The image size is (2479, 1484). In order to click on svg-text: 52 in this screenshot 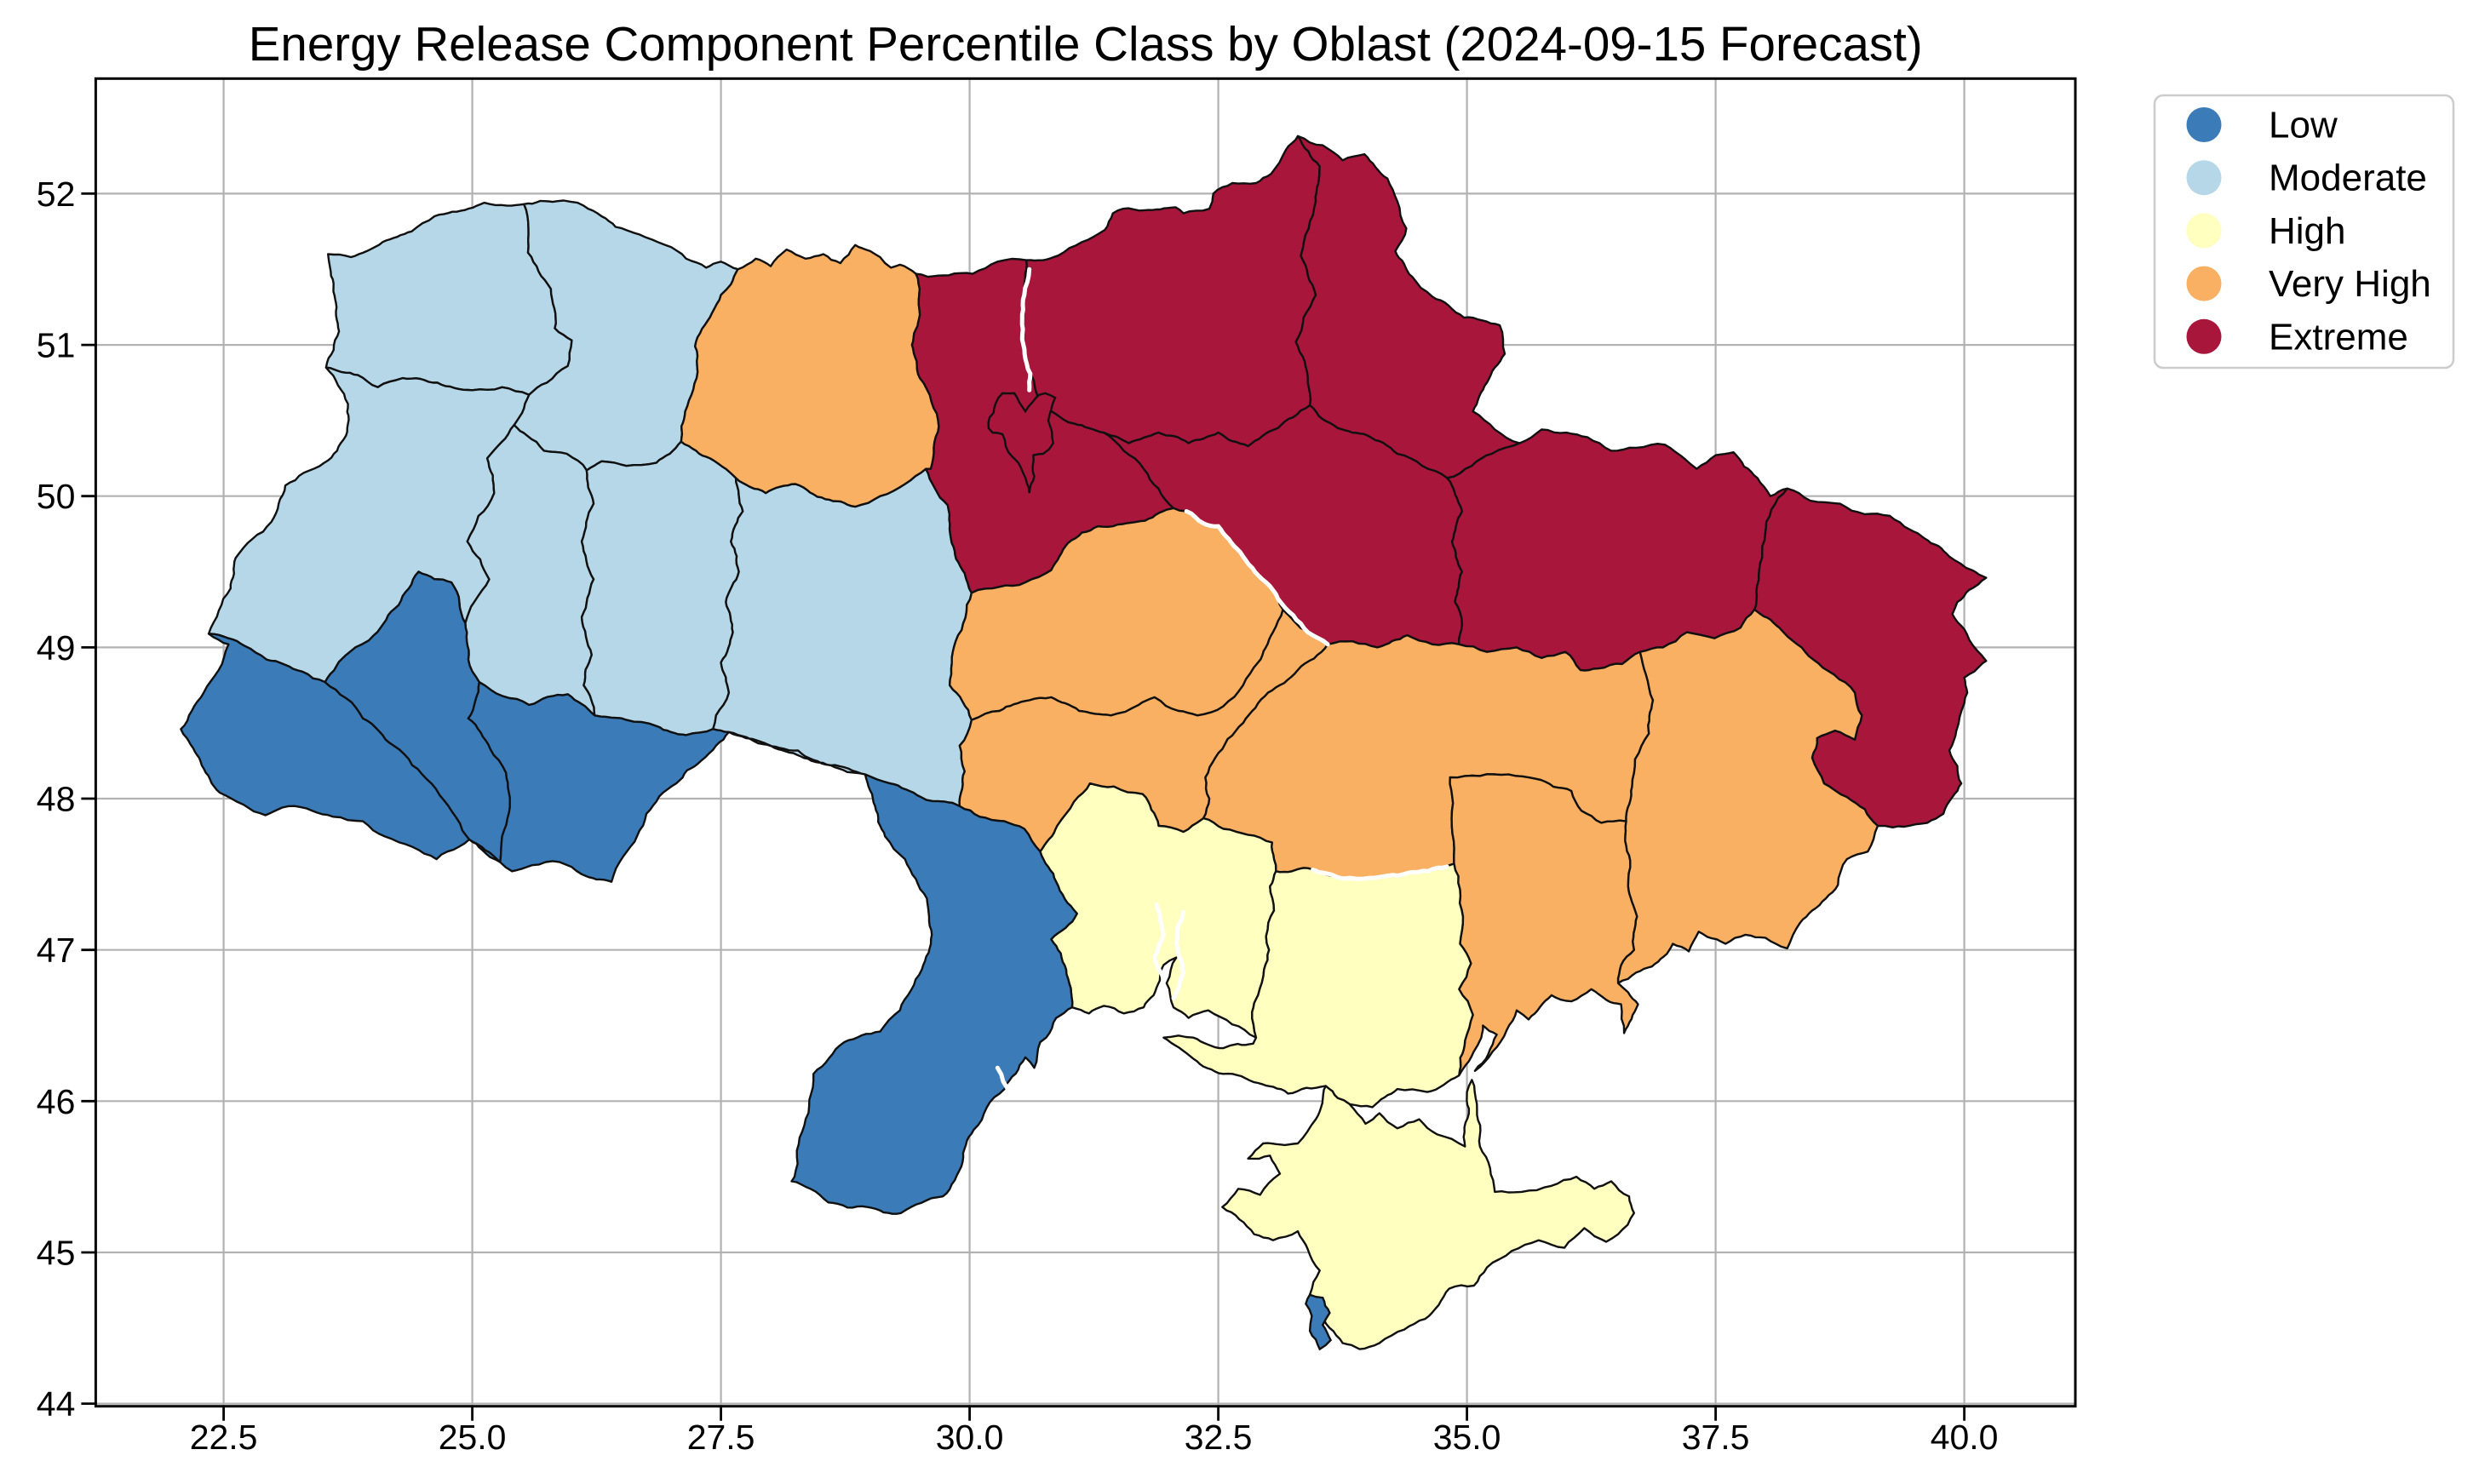, I will do `click(56, 194)`.